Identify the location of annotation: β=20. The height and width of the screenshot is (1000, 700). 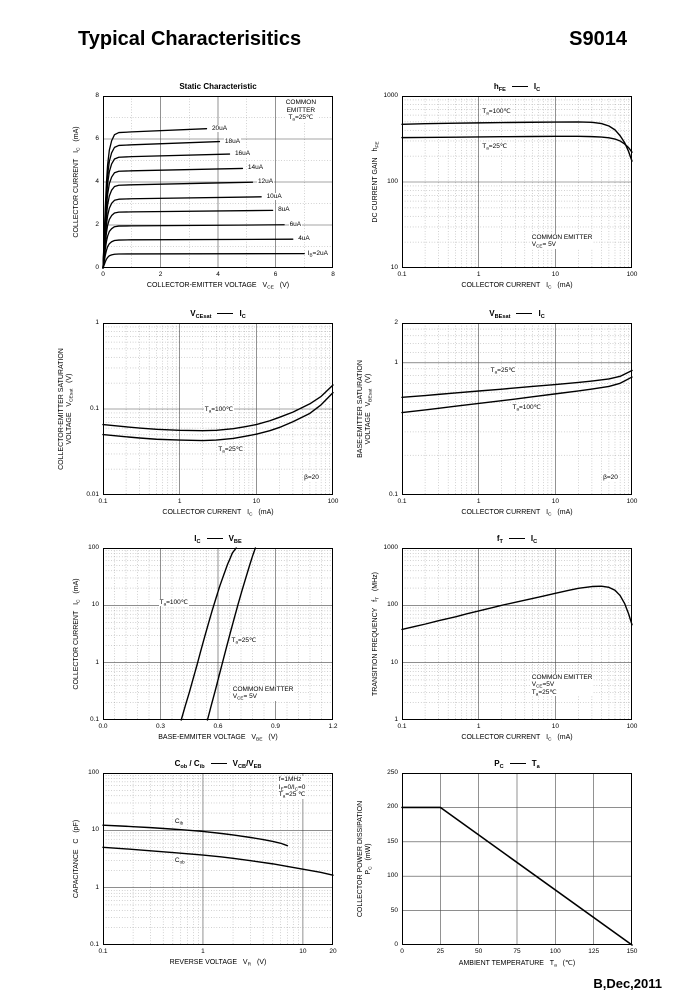
(311, 478).